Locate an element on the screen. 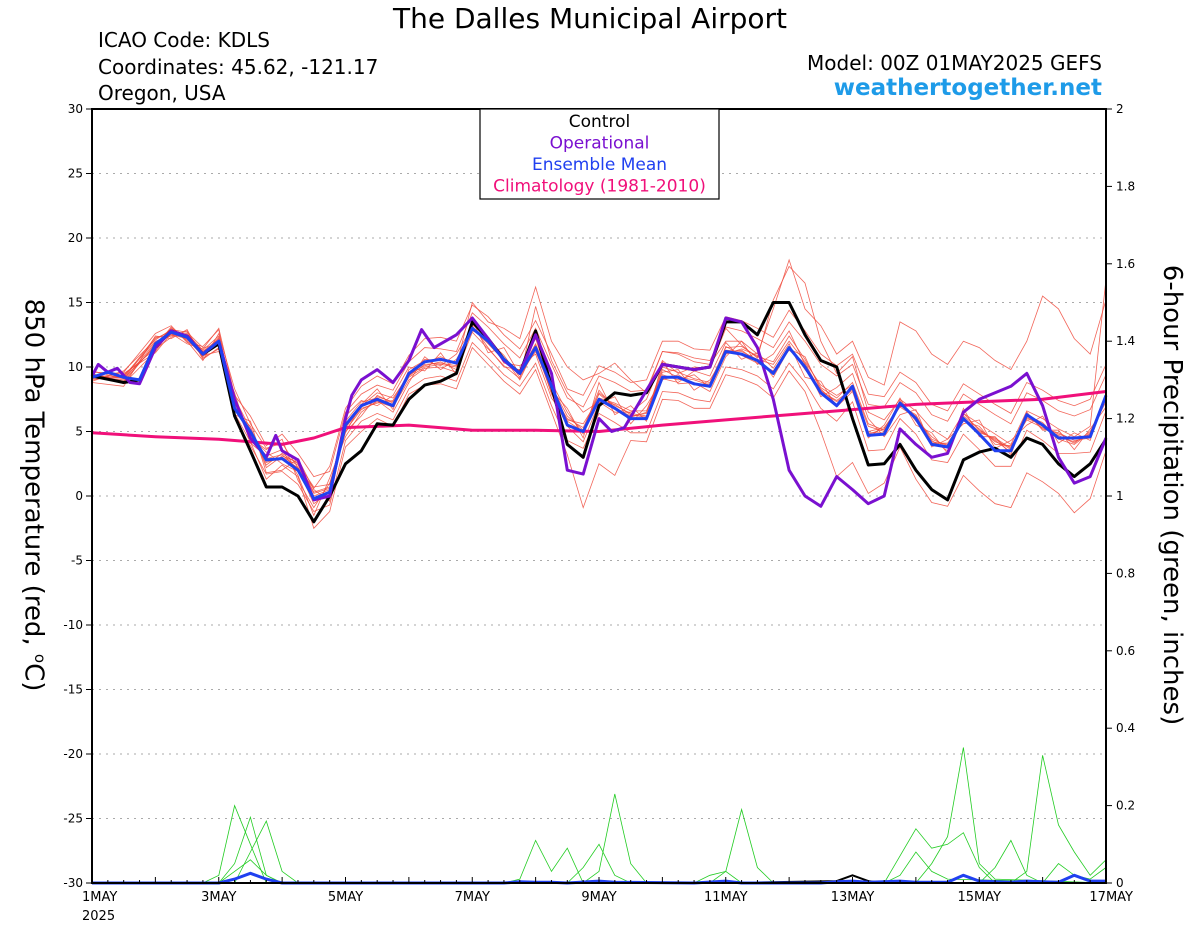  x-tick-label: 9MAY is located at coordinates (598, 897).